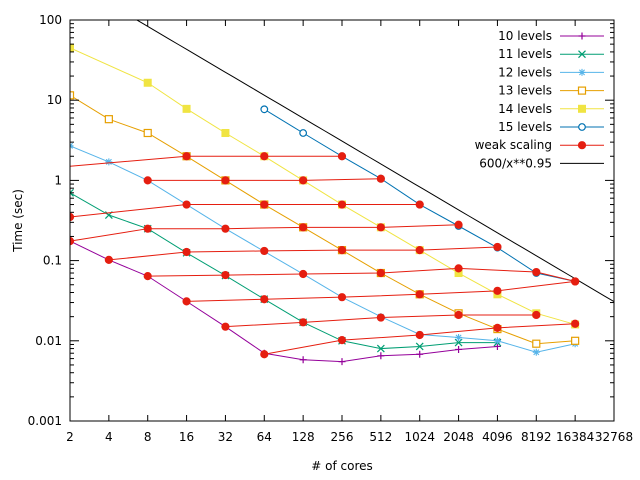 The image size is (640, 480). What do you see at coordinates (513, 145) in the screenshot?
I see `legend-label: weak scaling` at bounding box center [513, 145].